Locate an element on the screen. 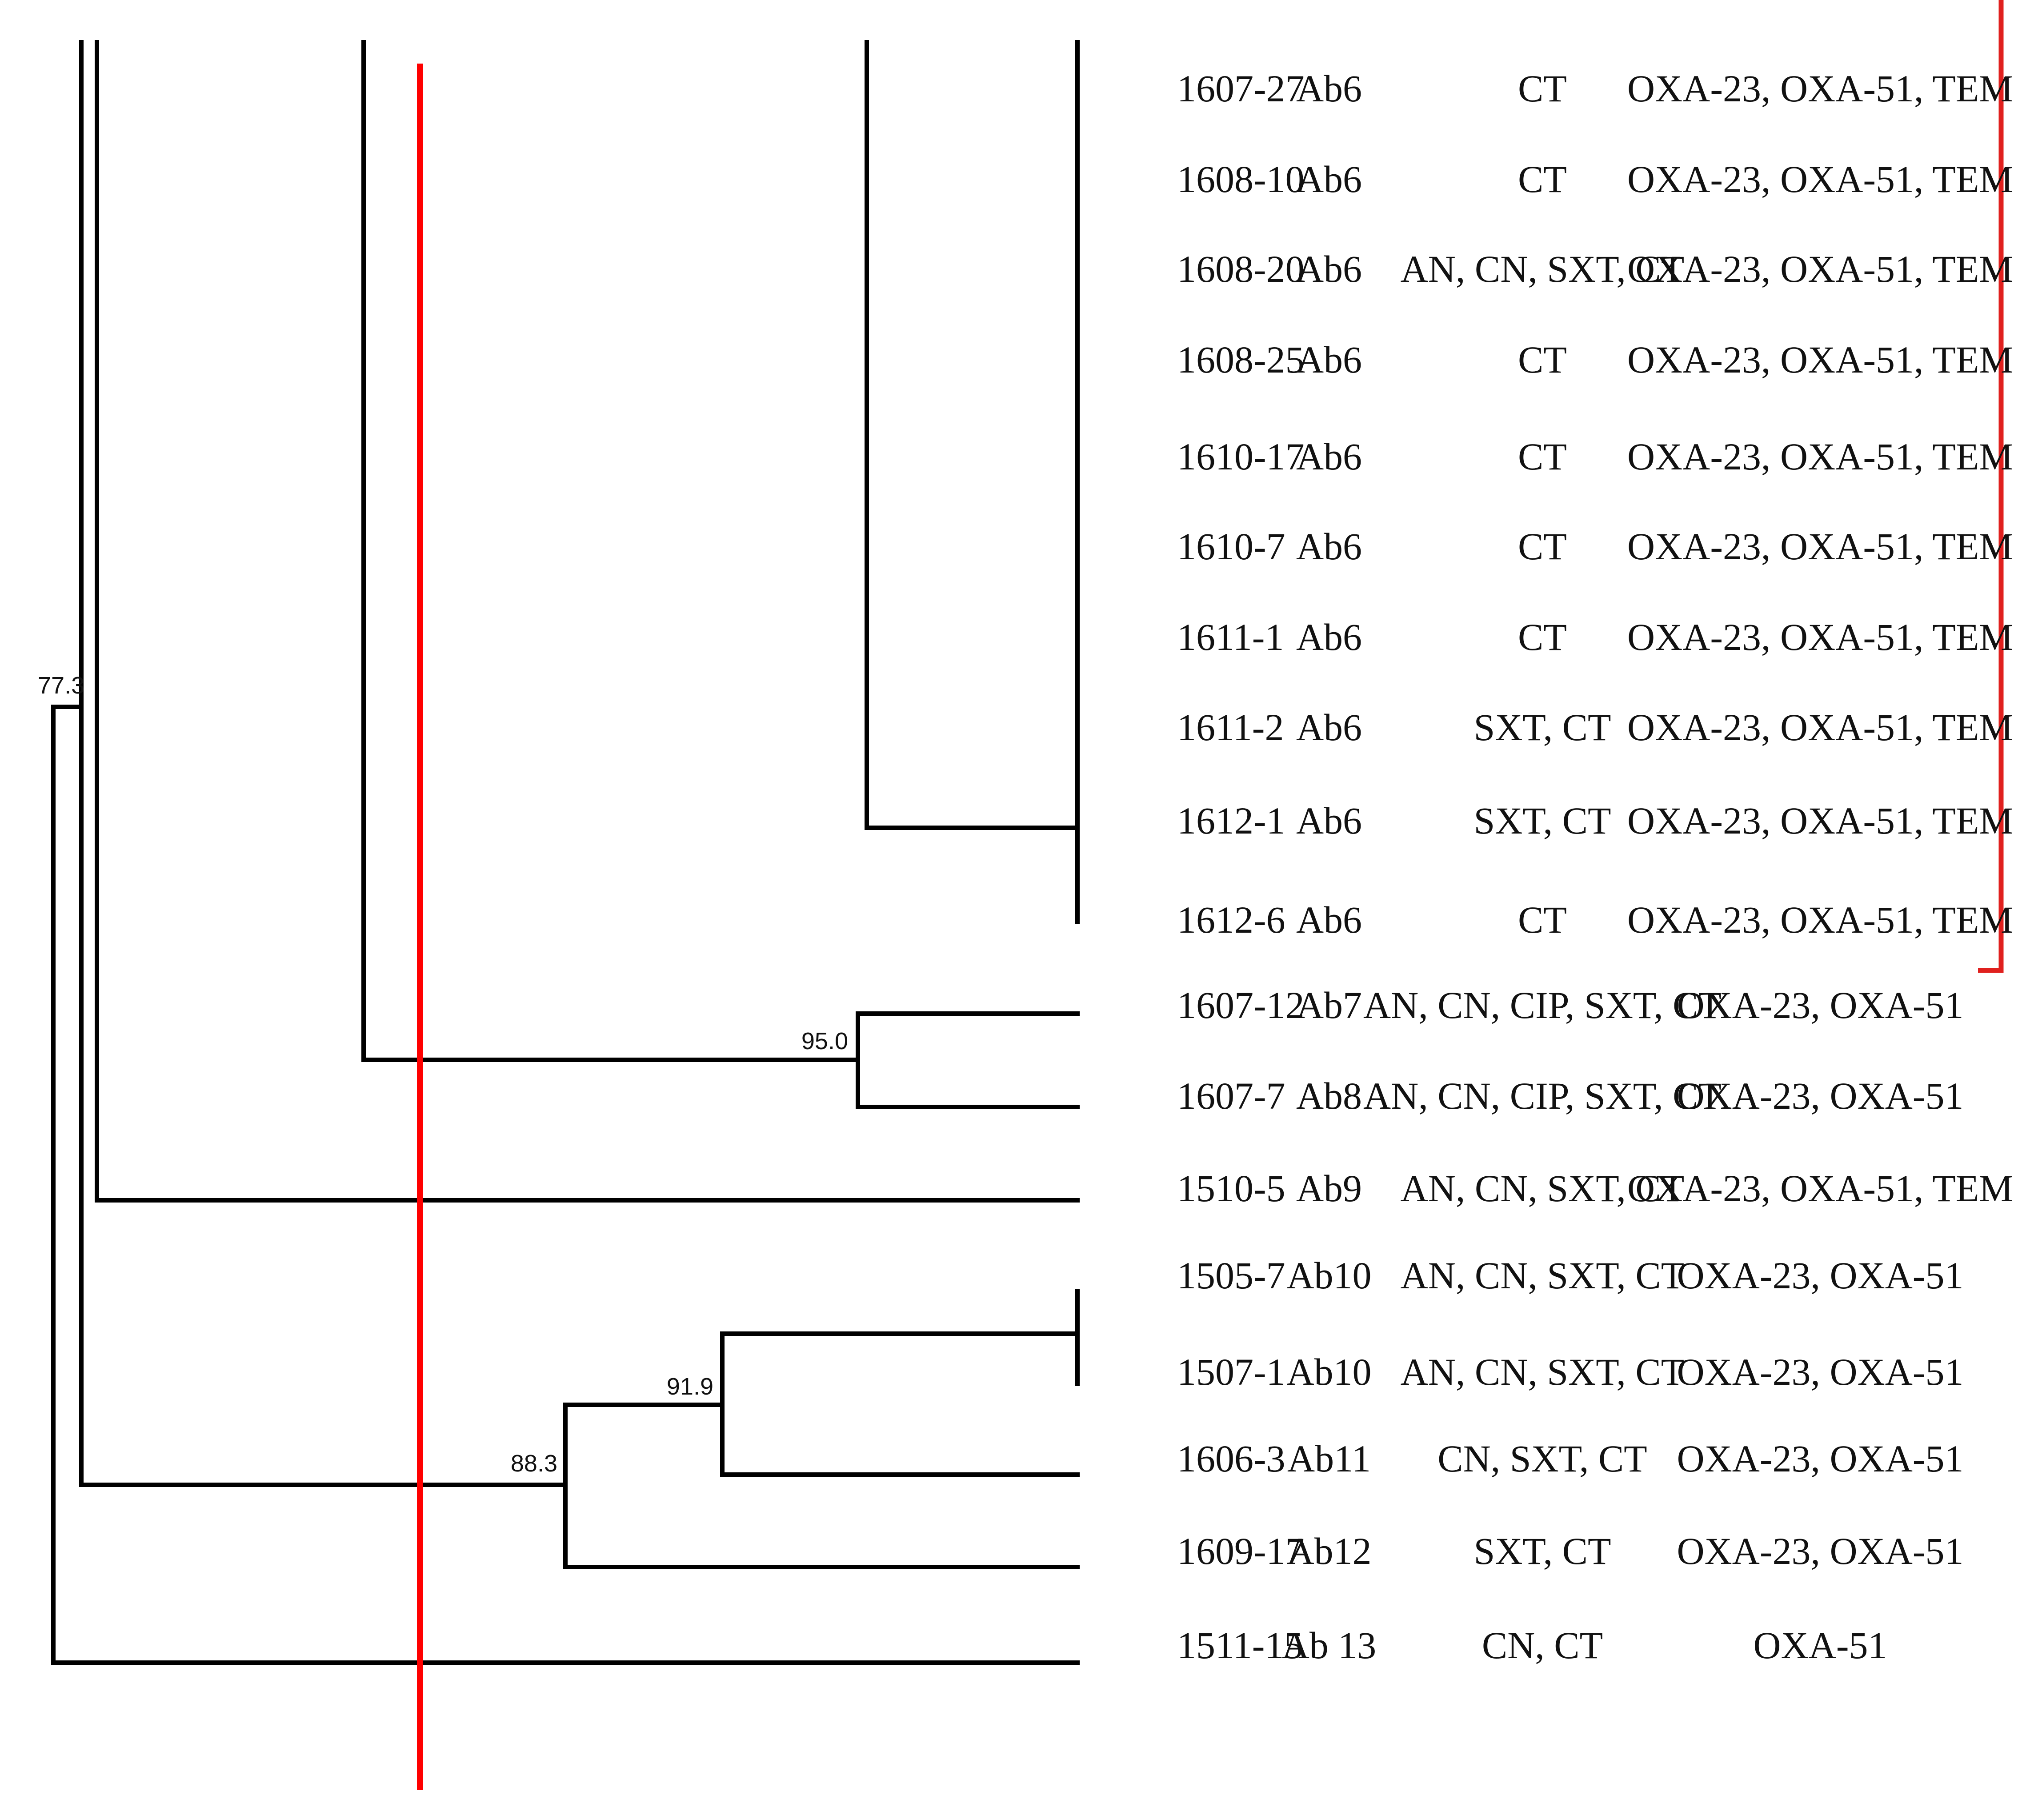 This screenshot has width=2034, height=1820. table-row: 1611-2 Ab6 SXT, CT OXA-23, OXA-51, TEM is located at coordinates (1595, 727).